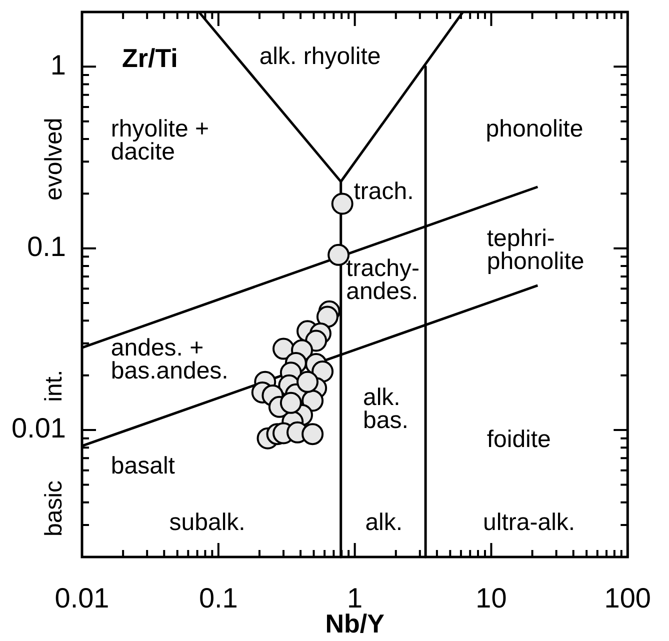 The image size is (669, 641). What do you see at coordinates (320, 56) in the screenshot?
I see `annotation: alk. rhyolite` at bounding box center [320, 56].